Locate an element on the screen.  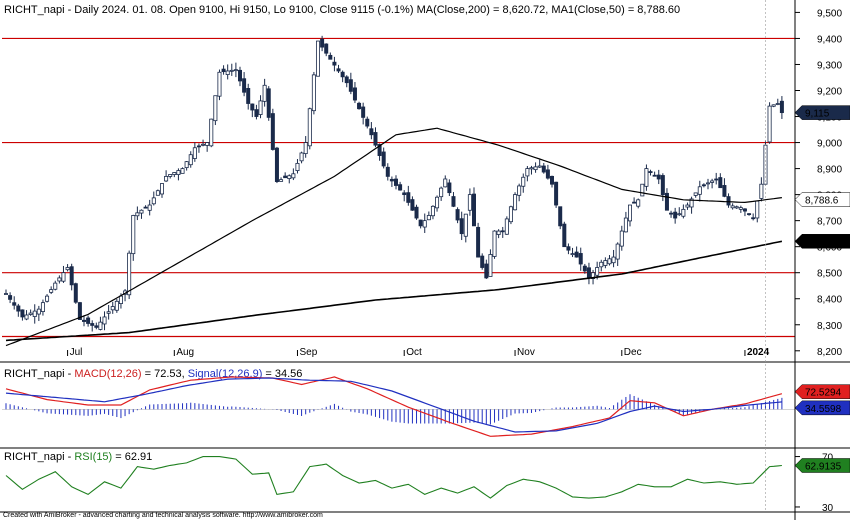
signal-tag-bg is located at coordinates (822, 408).